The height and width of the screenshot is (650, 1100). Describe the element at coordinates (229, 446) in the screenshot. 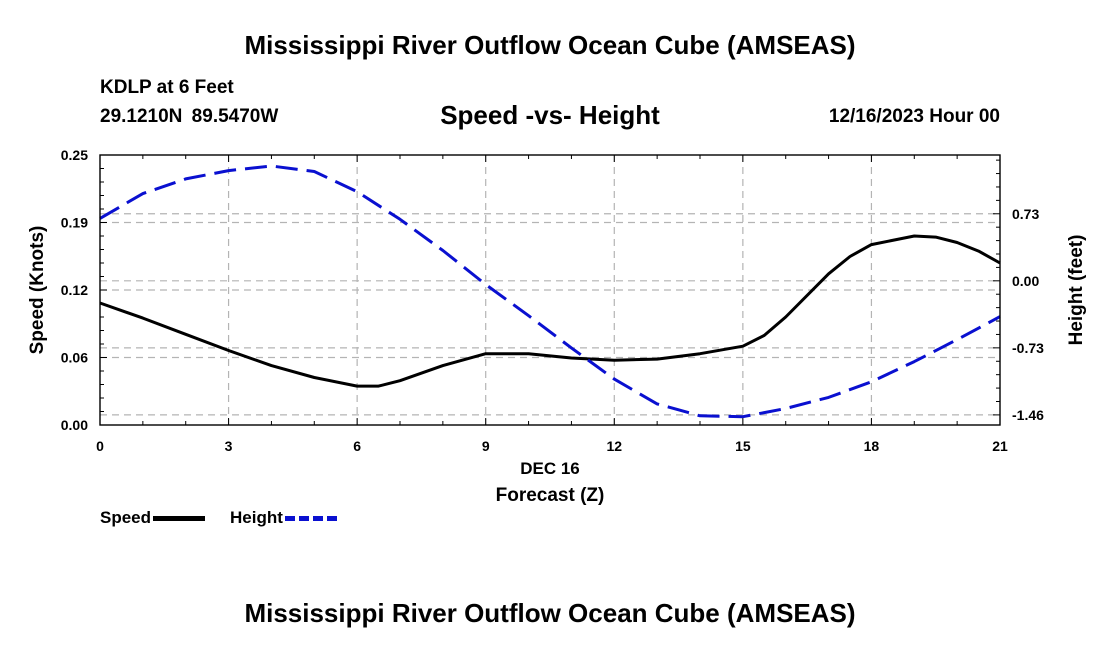

I see `x-tick-label-3: 3` at that location.